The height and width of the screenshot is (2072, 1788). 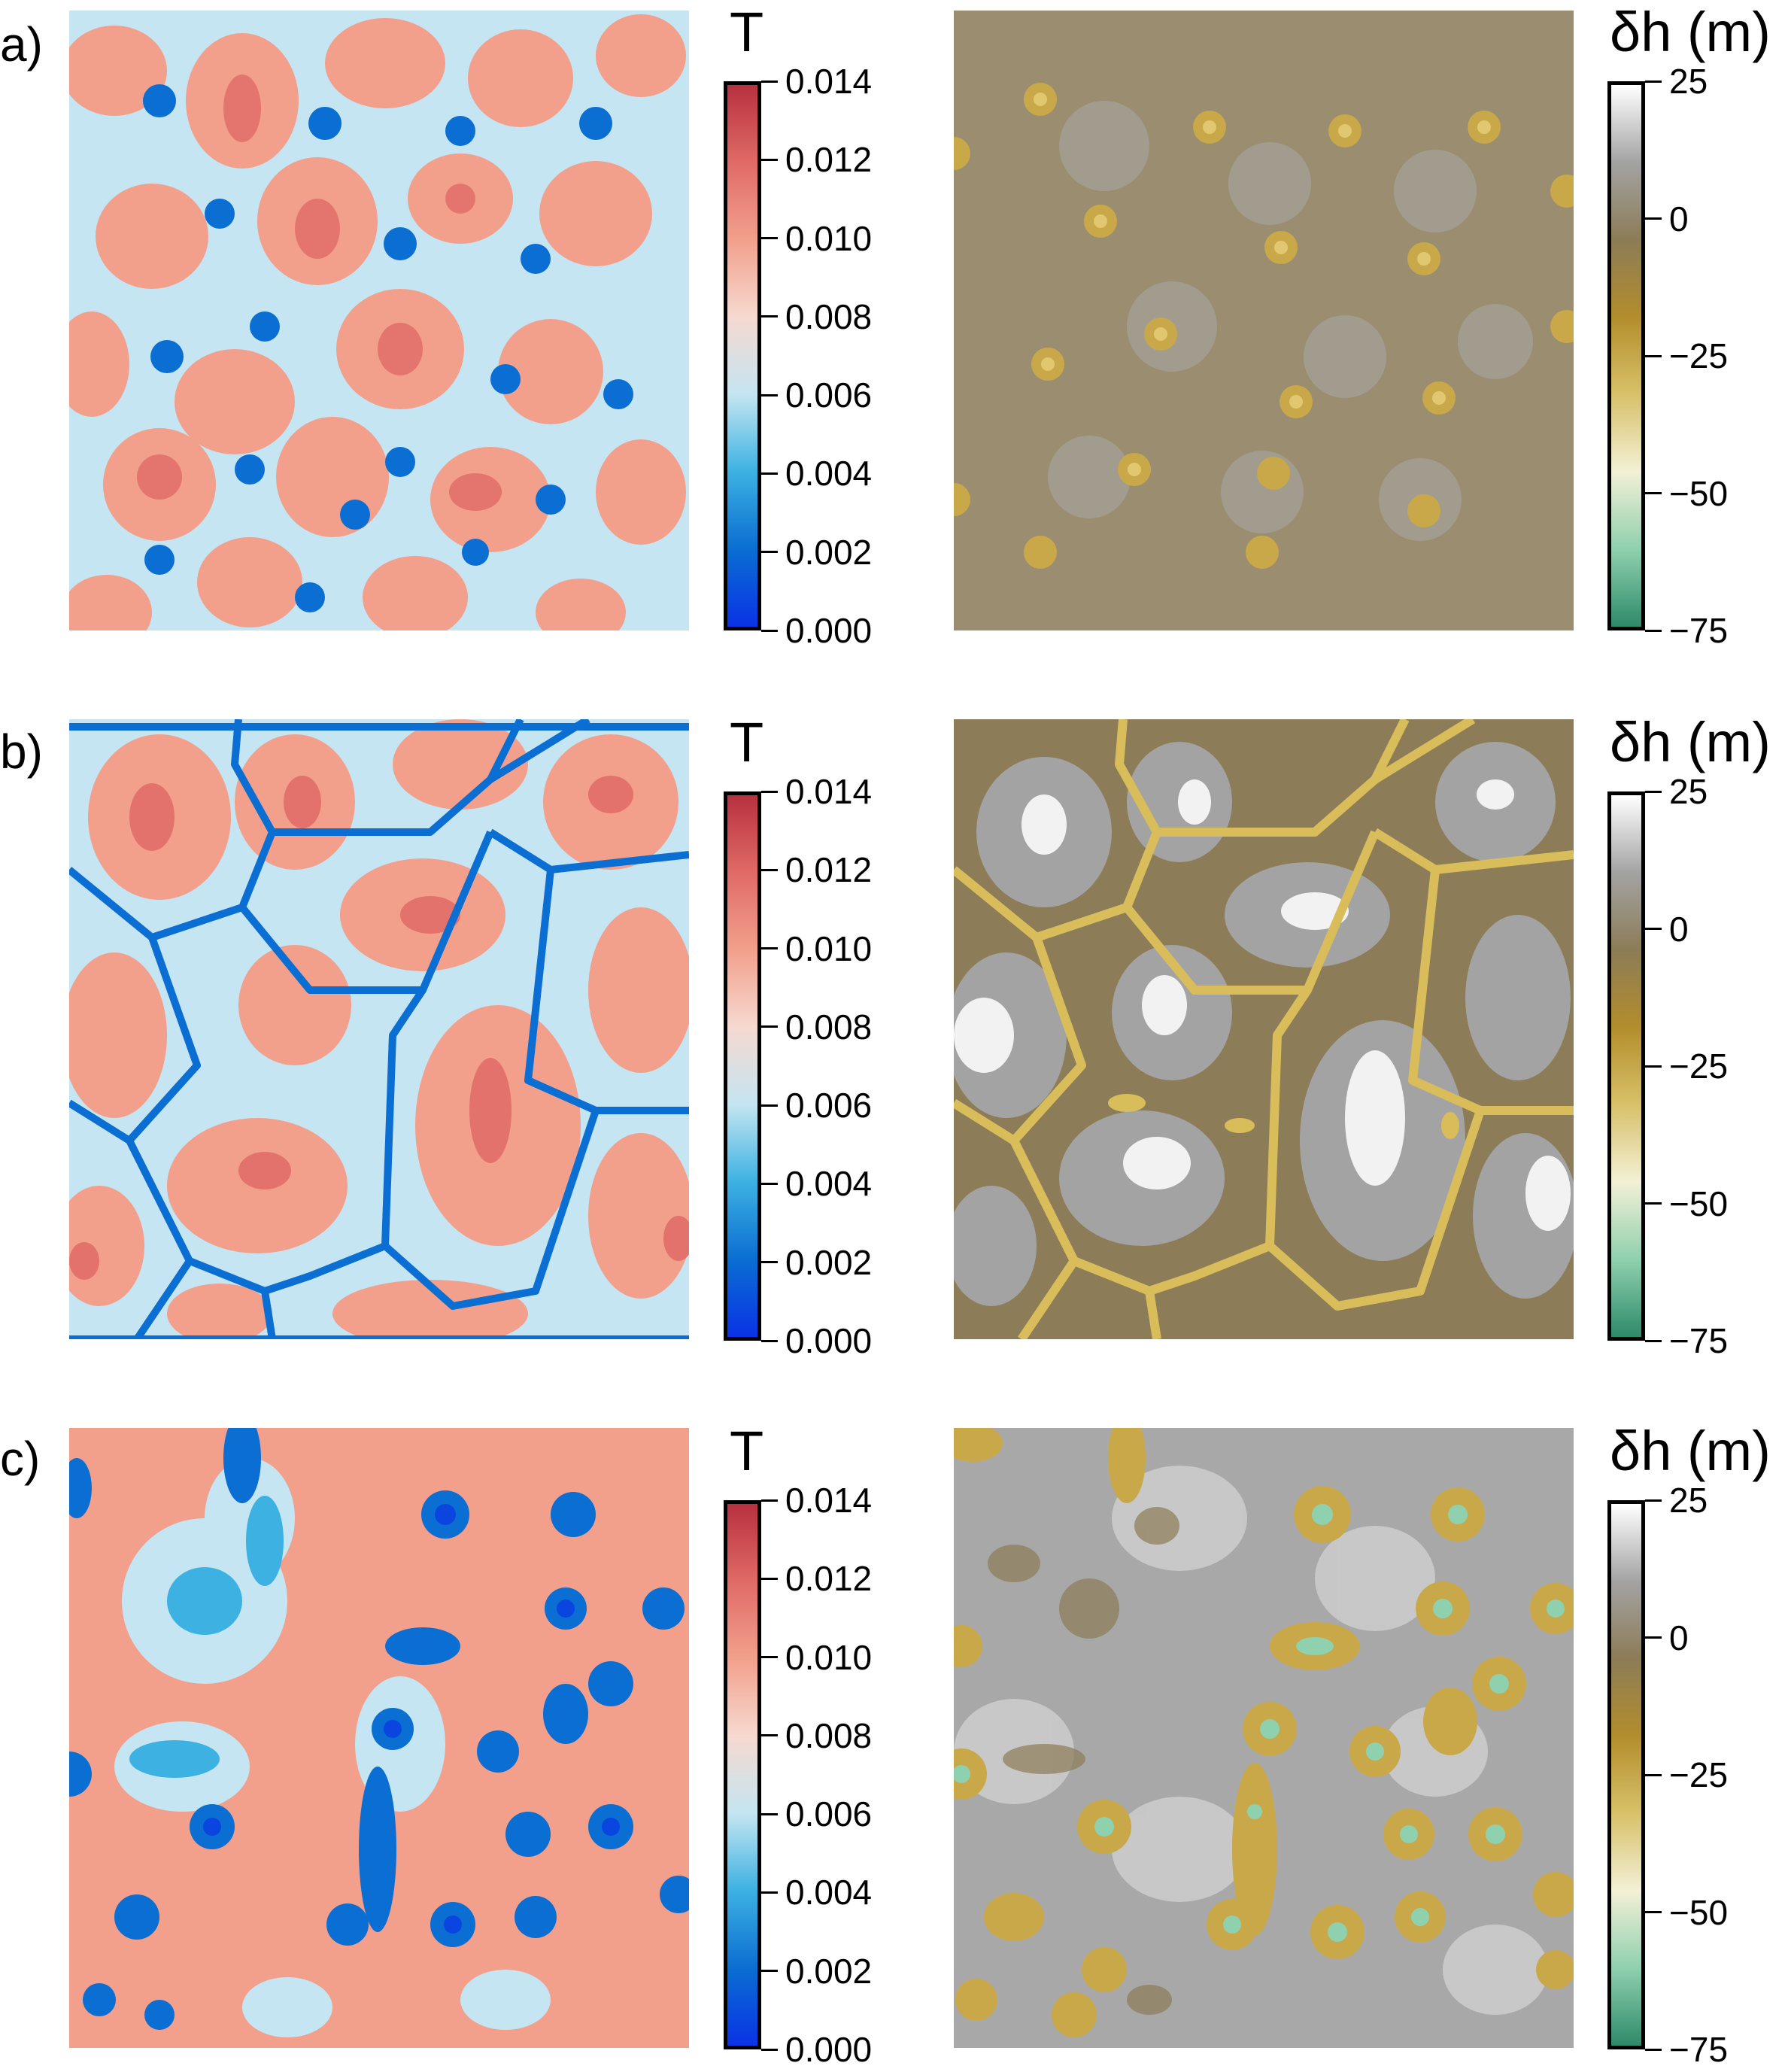 I want to click on colorbar-T-tick-label-2-5: 0.010, so click(x=829, y=1657).